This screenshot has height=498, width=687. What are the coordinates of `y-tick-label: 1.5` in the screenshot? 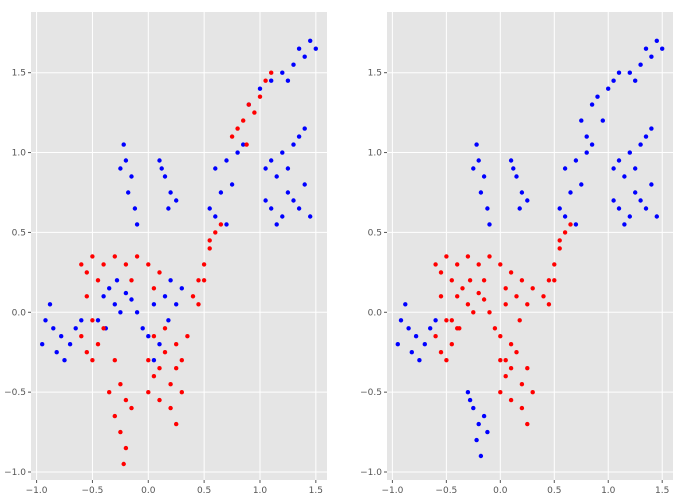 It's located at (375, 74).